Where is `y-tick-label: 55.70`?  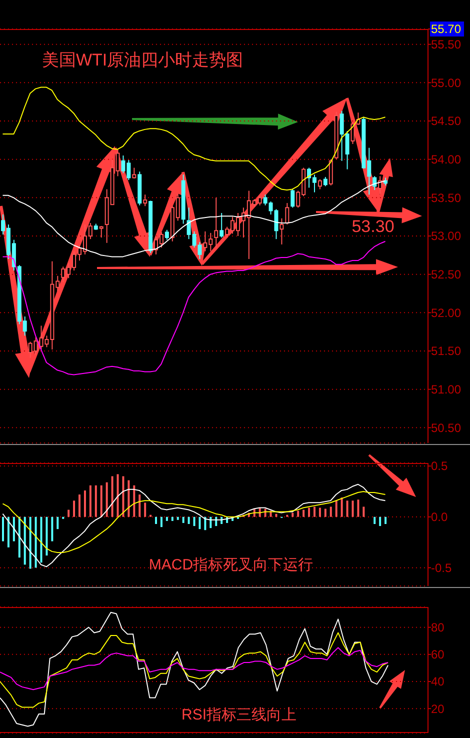
y-tick-label: 55.70 is located at coordinates (446, 29).